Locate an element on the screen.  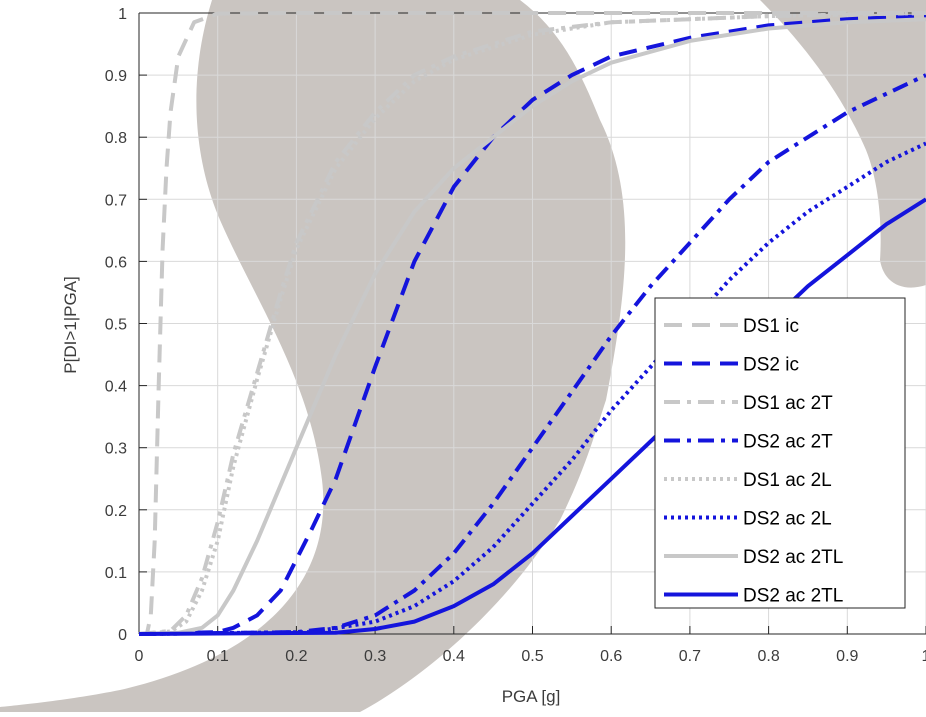
x-tick-label-1: 0.1 is located at coordinates (218, 656).